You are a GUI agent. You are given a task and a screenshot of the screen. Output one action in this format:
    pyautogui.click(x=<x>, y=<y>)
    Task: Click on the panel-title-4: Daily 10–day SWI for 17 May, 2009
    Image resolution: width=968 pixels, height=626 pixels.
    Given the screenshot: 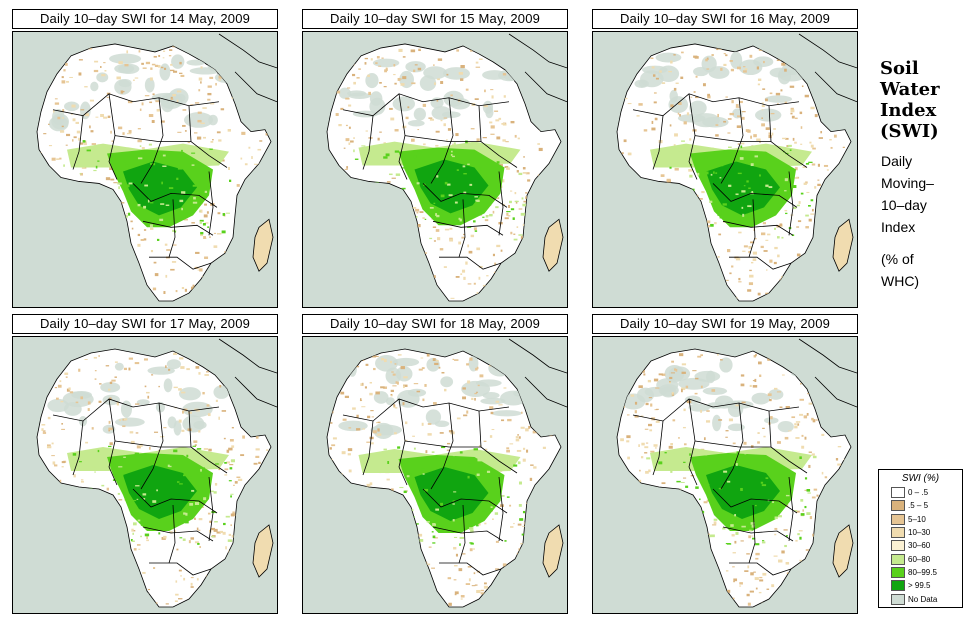 What is the action you would take?
    pyautogui.click(x=145, y=324)
    